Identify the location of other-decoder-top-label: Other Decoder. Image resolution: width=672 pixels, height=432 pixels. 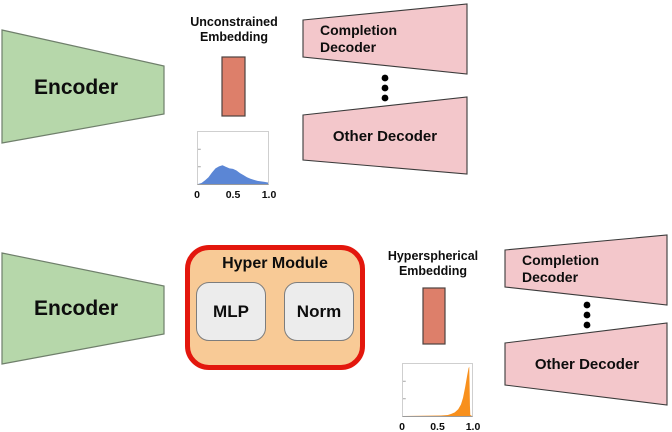
(385, 136).